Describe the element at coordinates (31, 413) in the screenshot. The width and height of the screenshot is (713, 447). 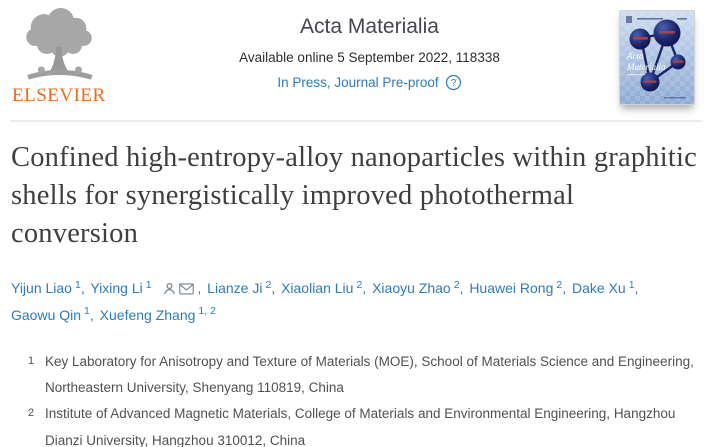
I see `affiliation-number: 2` at that location.